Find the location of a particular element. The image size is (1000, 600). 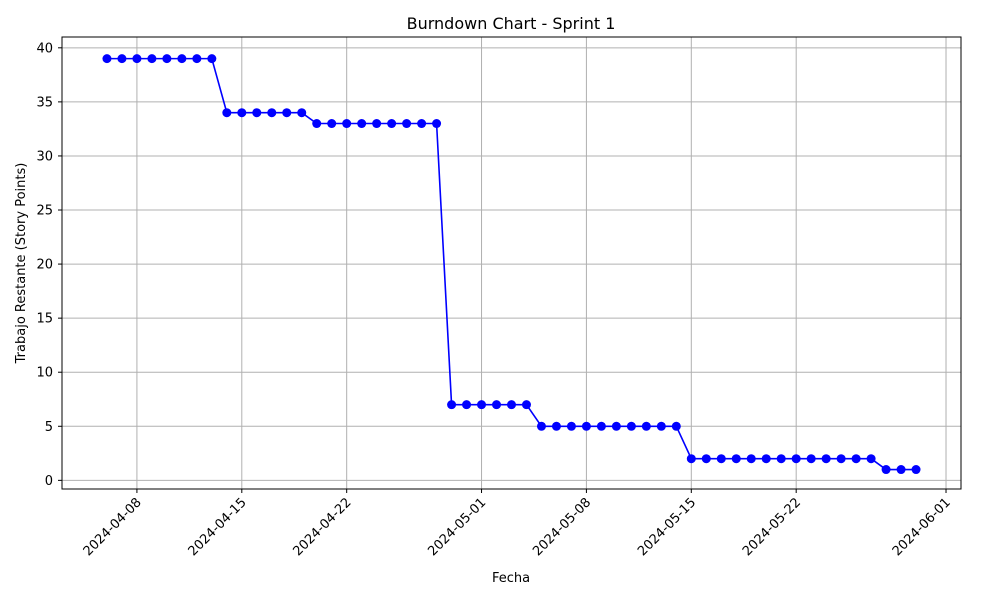

y-tick-label: 20 is located at coordinates (44, 265).